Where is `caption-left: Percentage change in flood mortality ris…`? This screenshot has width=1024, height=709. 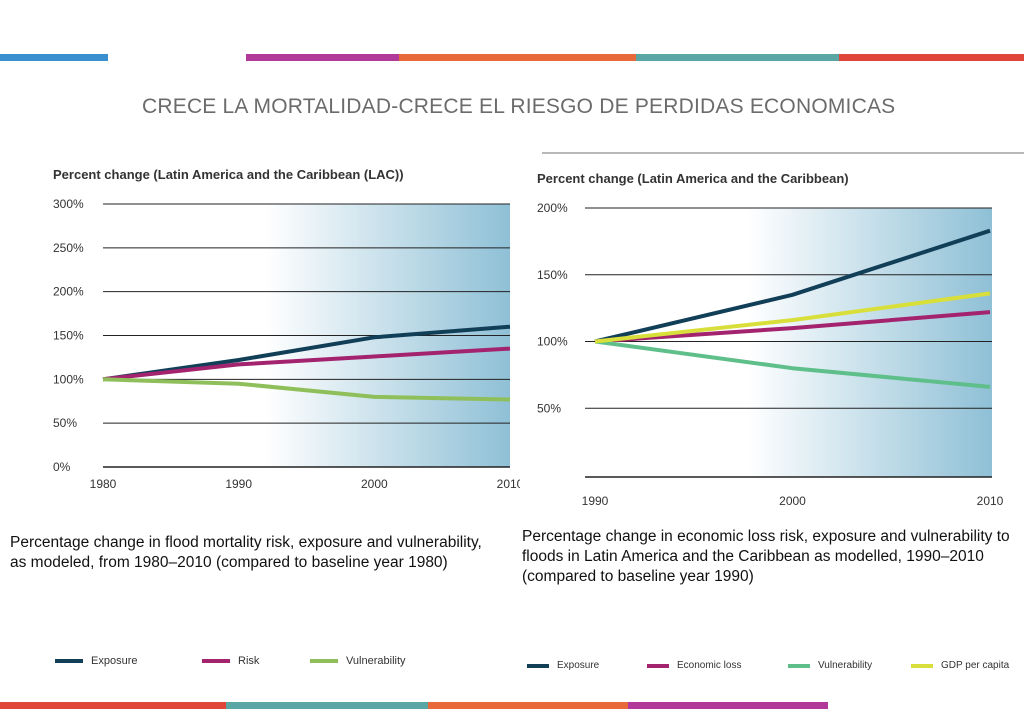
caption-left: Percentage change in flood mortality ris… is located at coordinates (246, 552).